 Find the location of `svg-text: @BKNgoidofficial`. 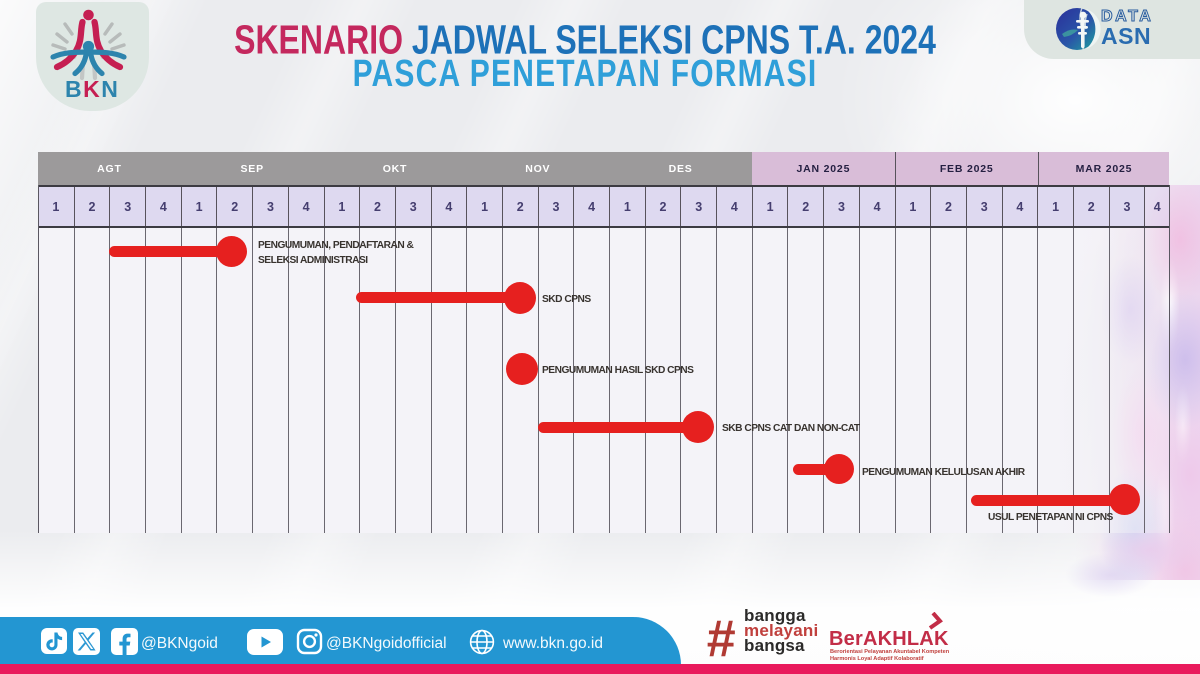

svg-text: @BKNgoidofficial is located at coordinates (386, 643).